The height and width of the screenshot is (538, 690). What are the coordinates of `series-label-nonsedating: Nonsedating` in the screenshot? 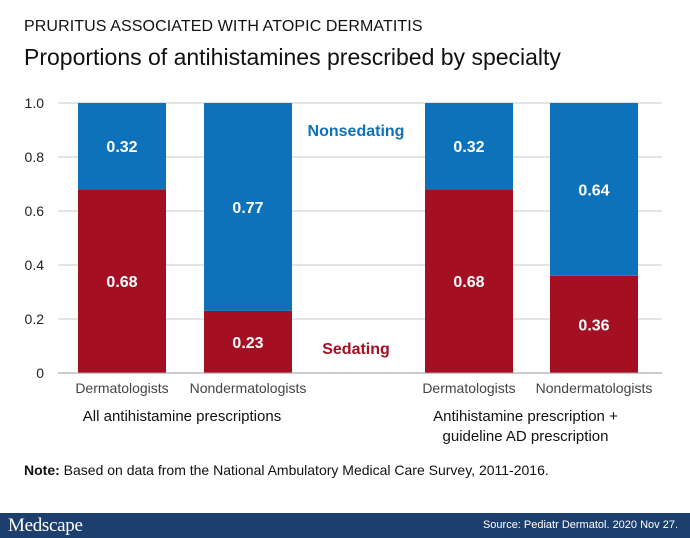 It's located at (356, 131).